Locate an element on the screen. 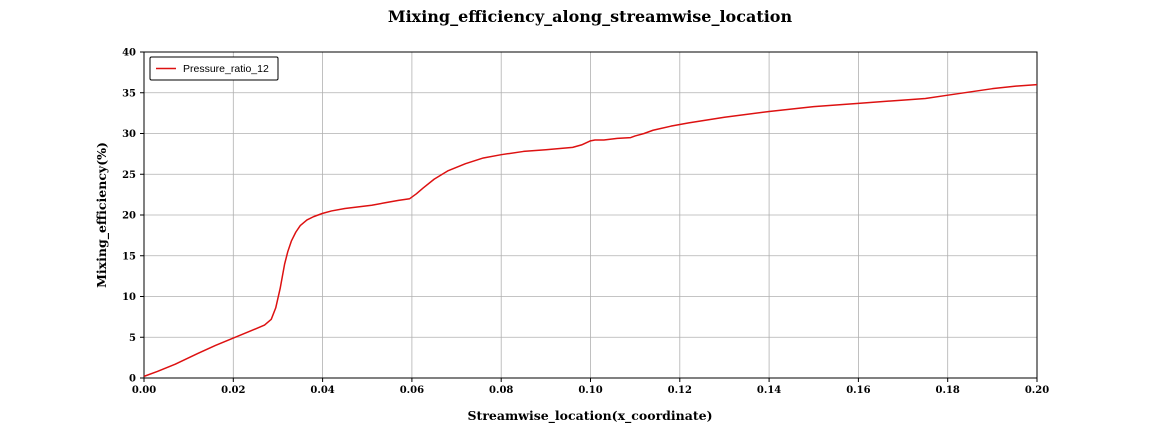  y-tick-label: 20 is located at coordinates (129, 216).